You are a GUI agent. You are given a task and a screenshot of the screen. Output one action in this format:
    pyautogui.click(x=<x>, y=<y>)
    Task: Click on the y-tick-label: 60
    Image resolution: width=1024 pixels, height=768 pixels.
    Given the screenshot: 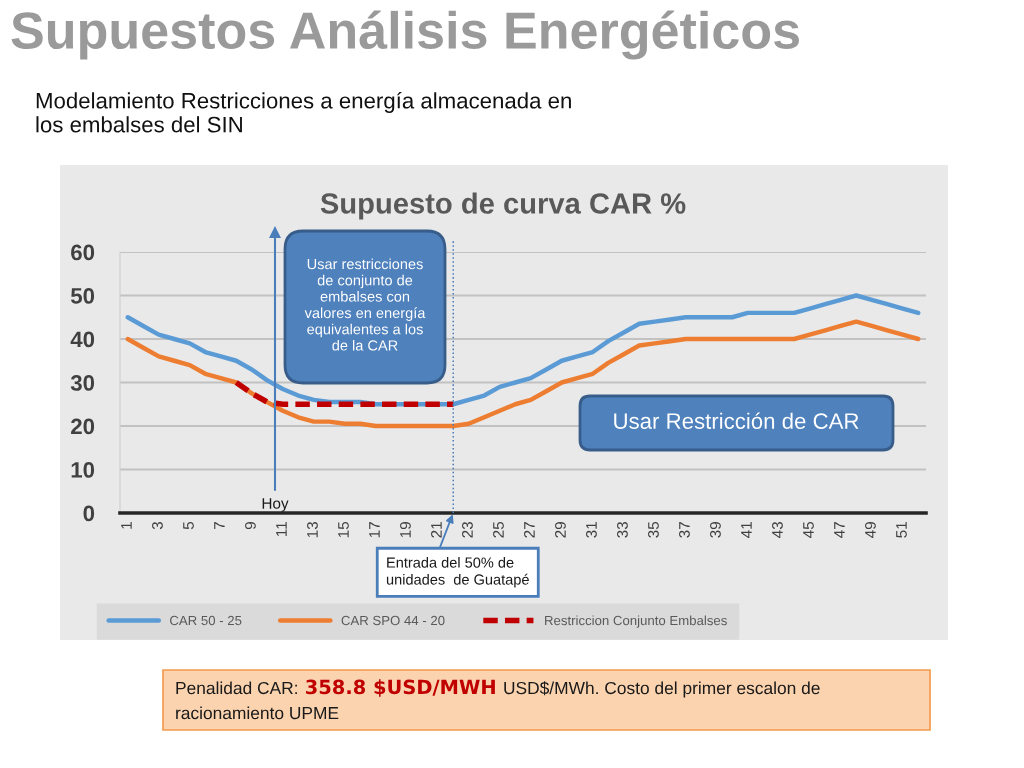 What is the action you would take?
    pyautogui.click(x=83, y=252)
    